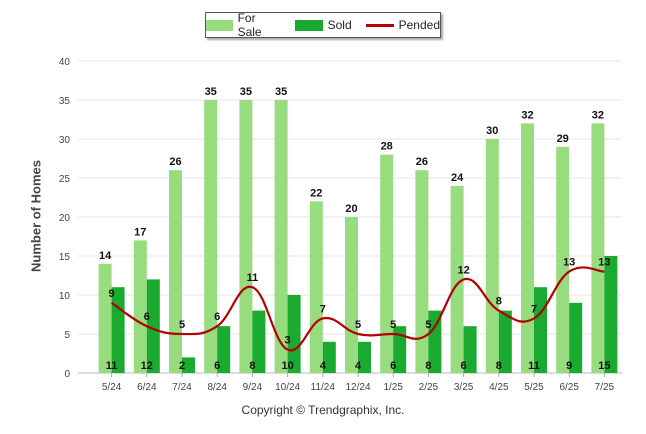  What do you see at coordinates (112, 387) in the screenshot?
I see `x-tick-label: 5/24` at bounding box center [112, 387].